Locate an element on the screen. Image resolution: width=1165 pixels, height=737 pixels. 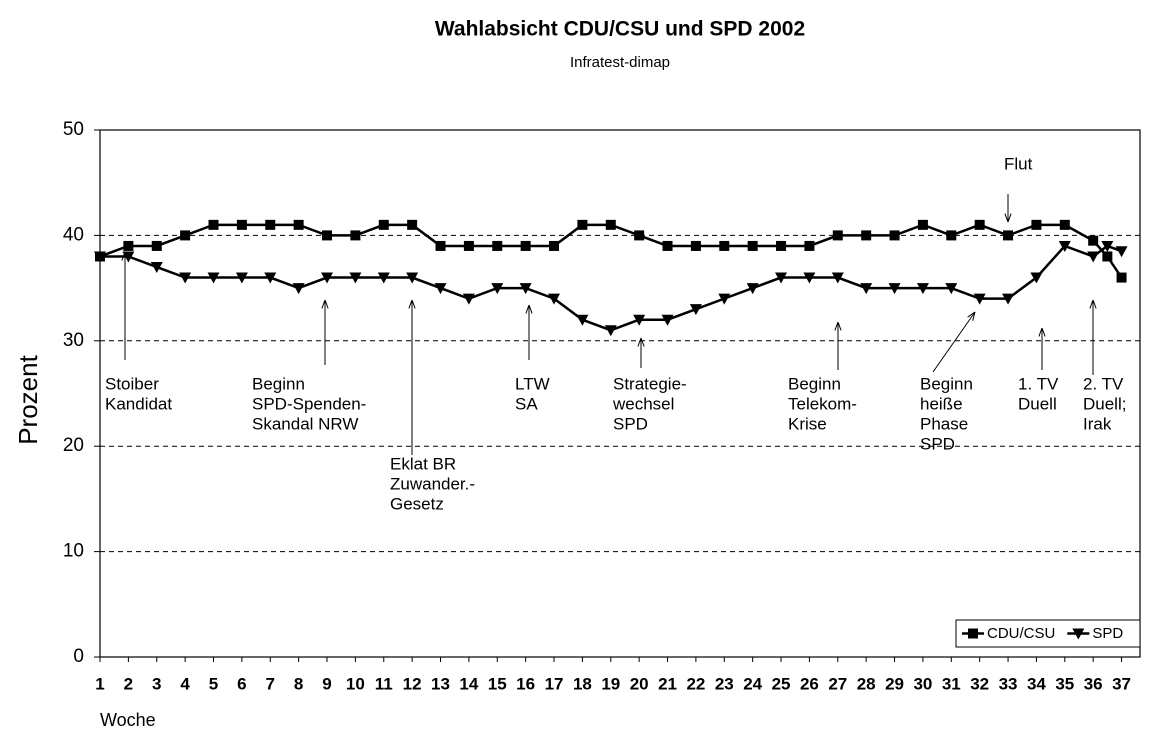
x-tick-label: 25 is located at coordinates (781, 683).